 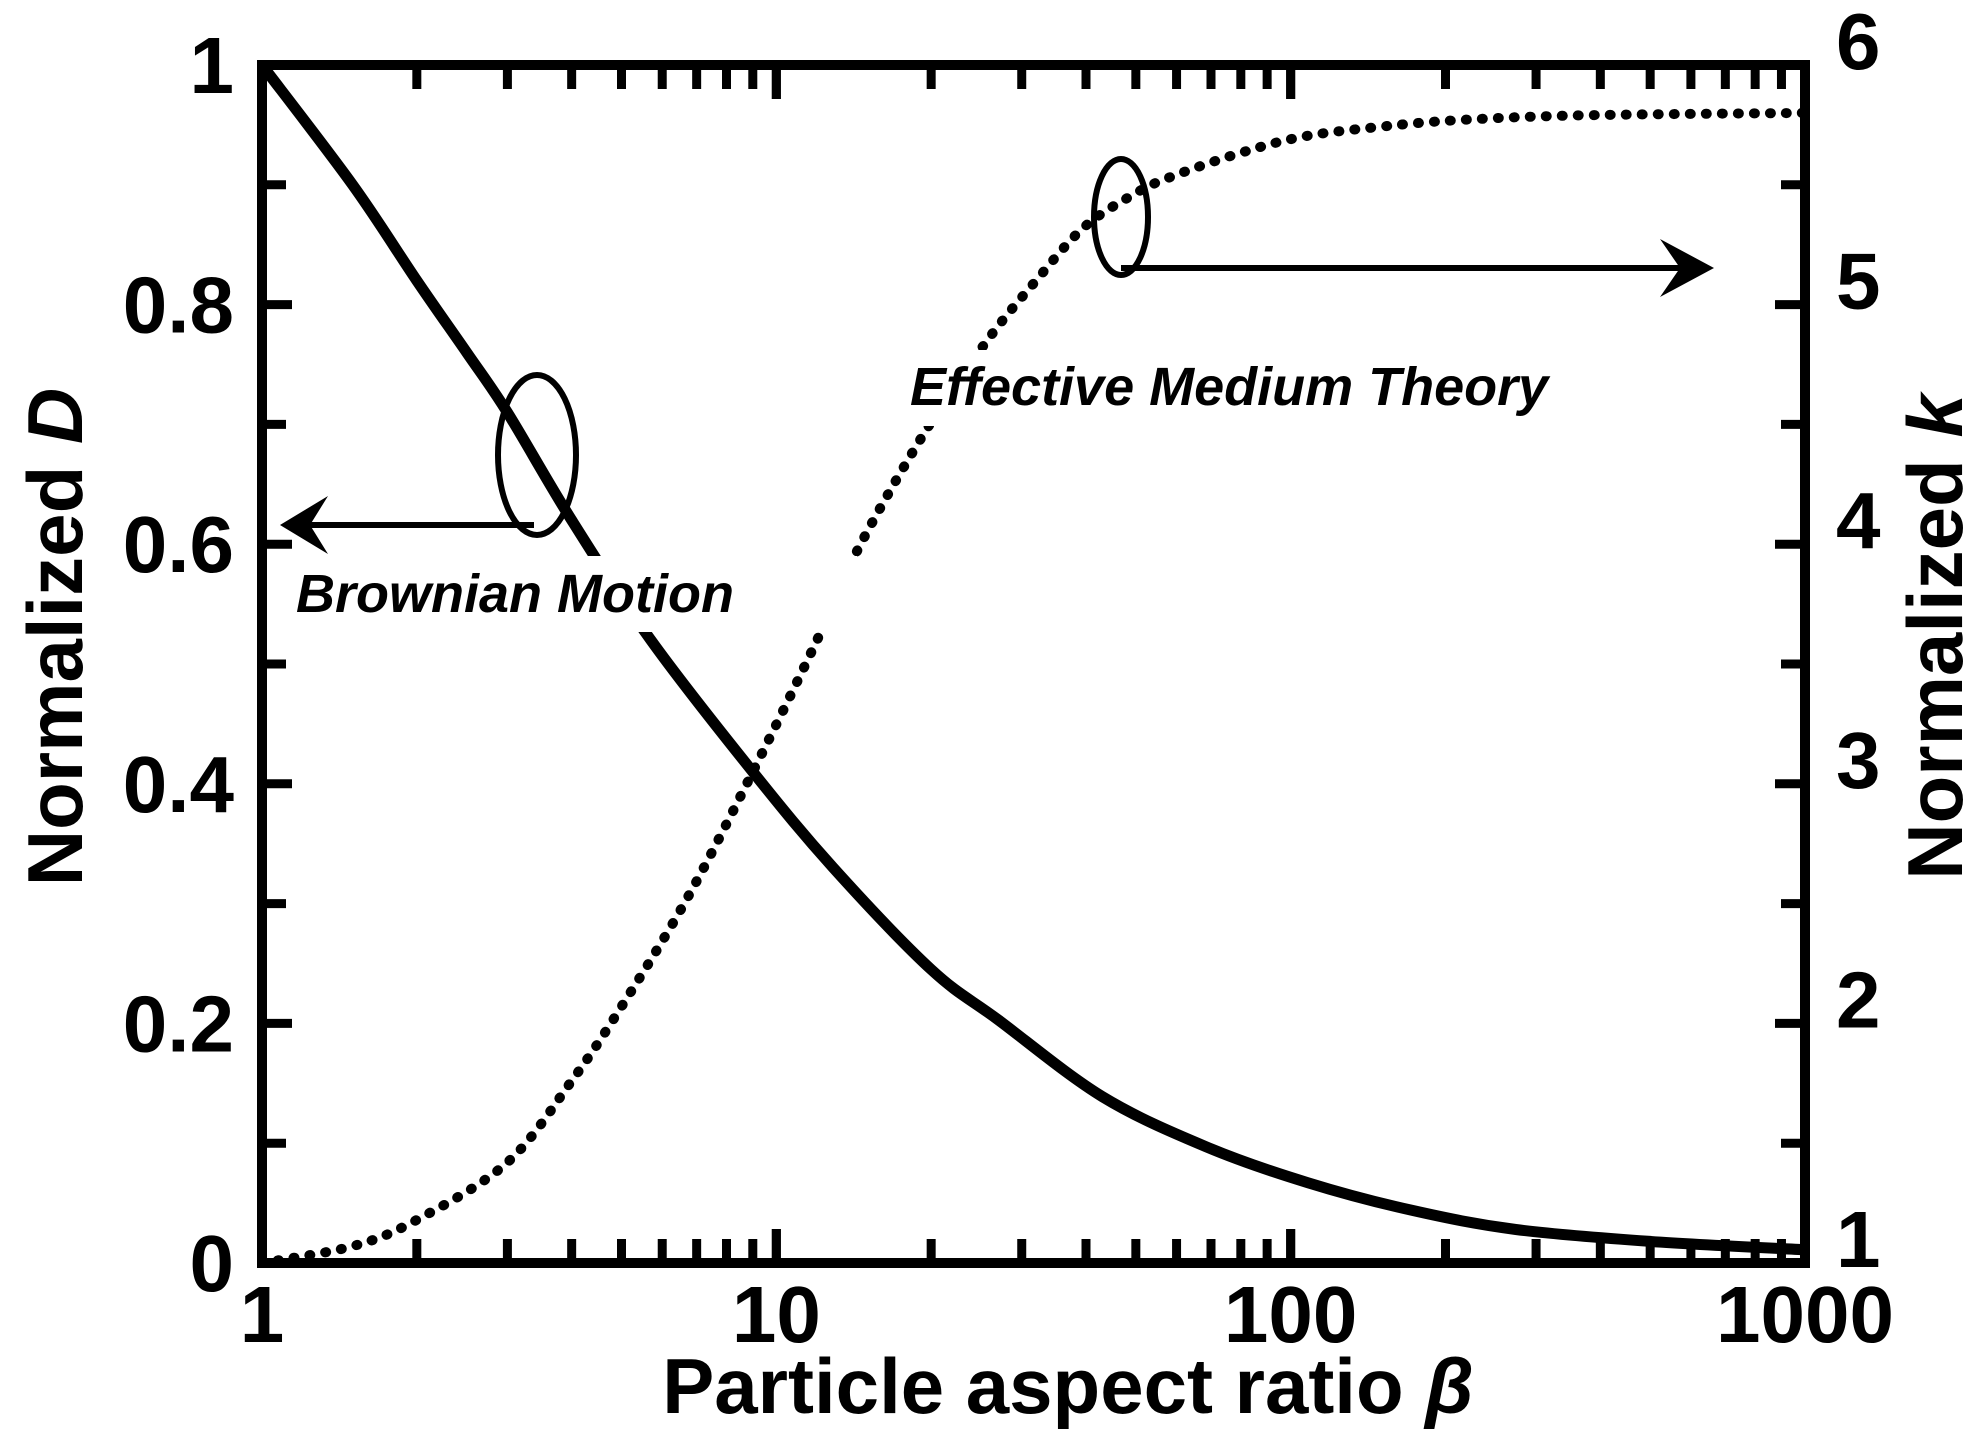 What do you see at coordinates (537, 455) in the screenshot?
I see `brownian-ellipse-marker` at bounding box center [537, 455].